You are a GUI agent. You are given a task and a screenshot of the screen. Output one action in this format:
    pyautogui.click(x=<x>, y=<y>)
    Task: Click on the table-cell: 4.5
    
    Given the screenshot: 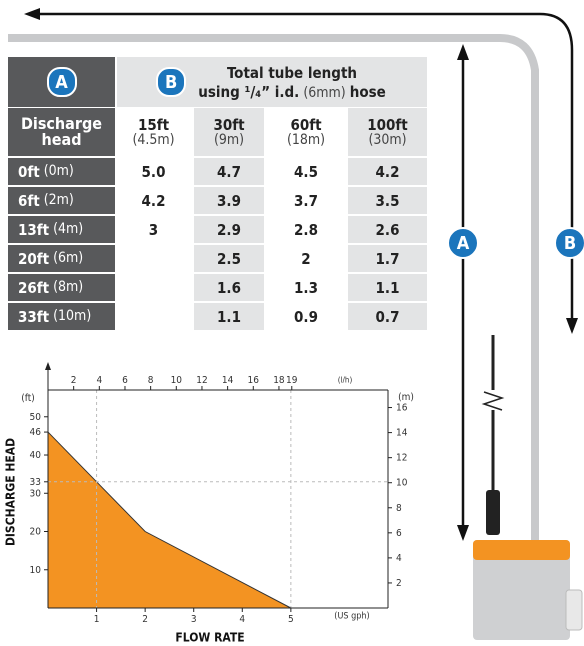 What is the action you would take?
    pyautogui.click(x=306, y=171)
    